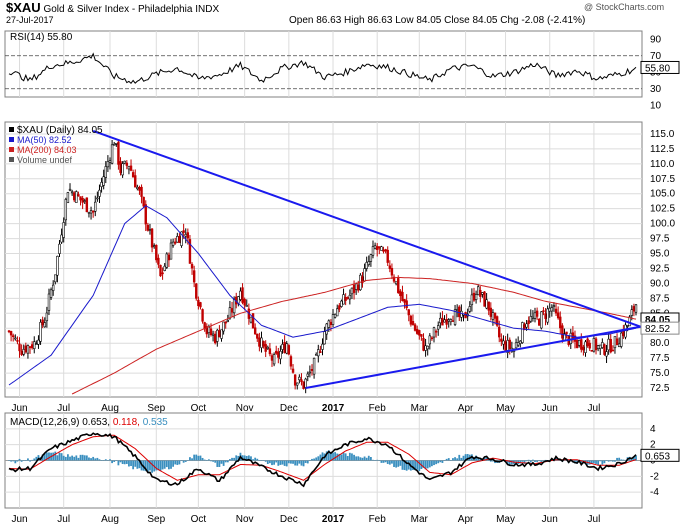  What do you see at coordinates (656, 89) in the screenshot?
I see `rsi-tick-label: 30` at bounding box center [656, 89].